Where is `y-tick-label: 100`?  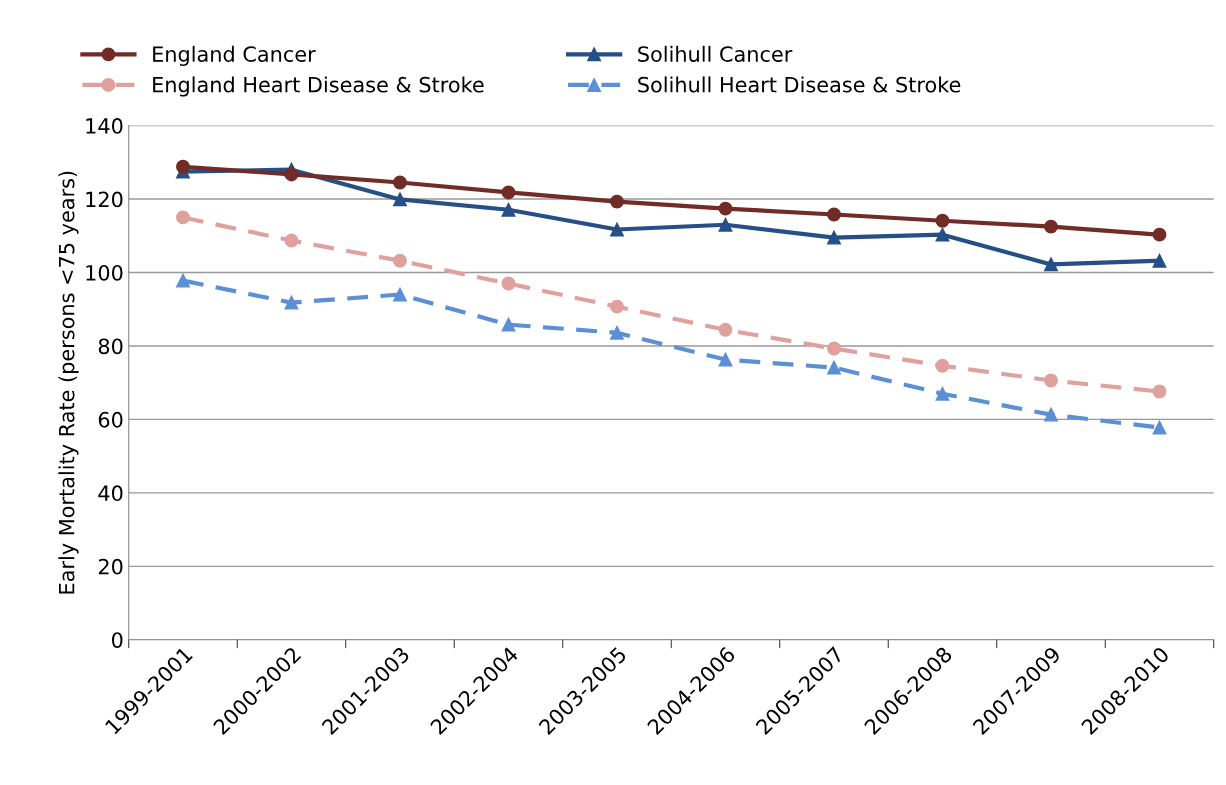
y-tick-label: 100 is located at coordinates (104, 272).